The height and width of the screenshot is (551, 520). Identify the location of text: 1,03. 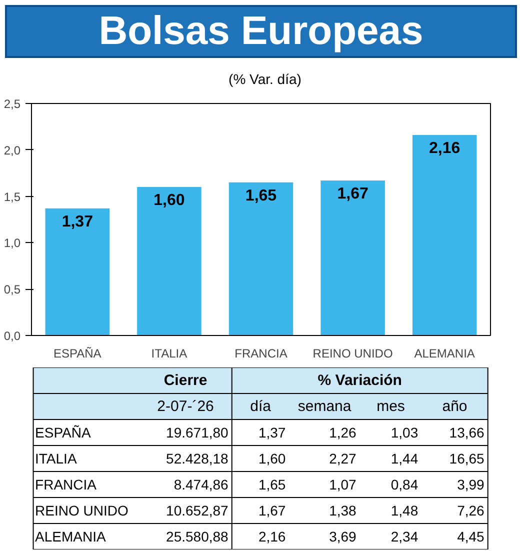
(404, 432).